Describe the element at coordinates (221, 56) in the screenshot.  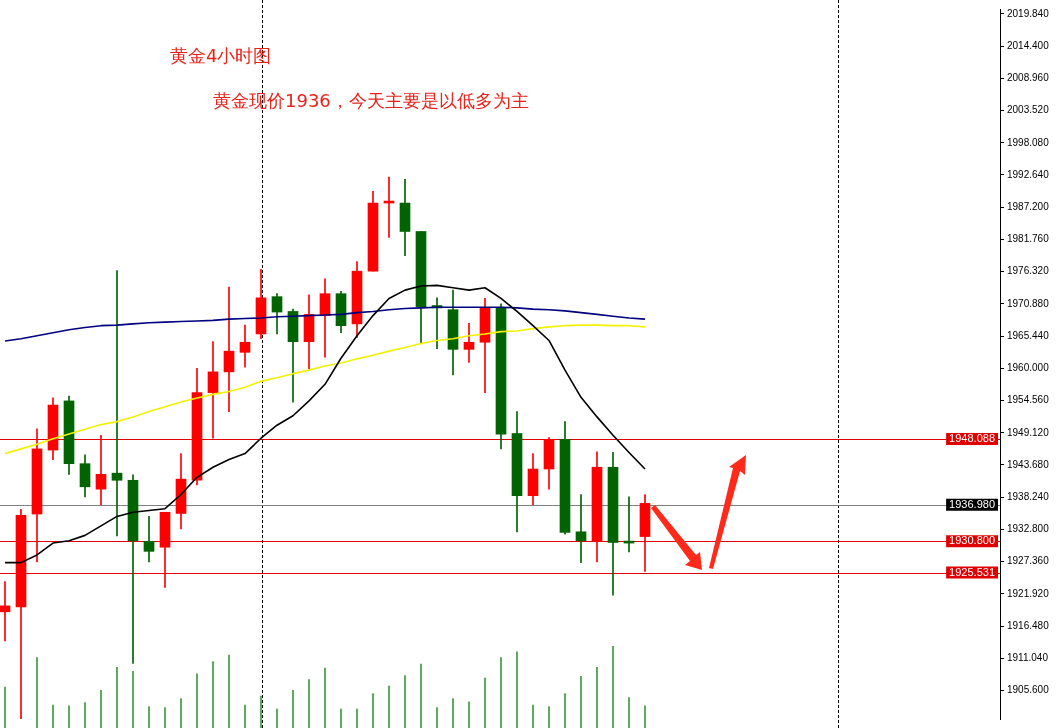
I see `text: 黄金4小时图` at that location.